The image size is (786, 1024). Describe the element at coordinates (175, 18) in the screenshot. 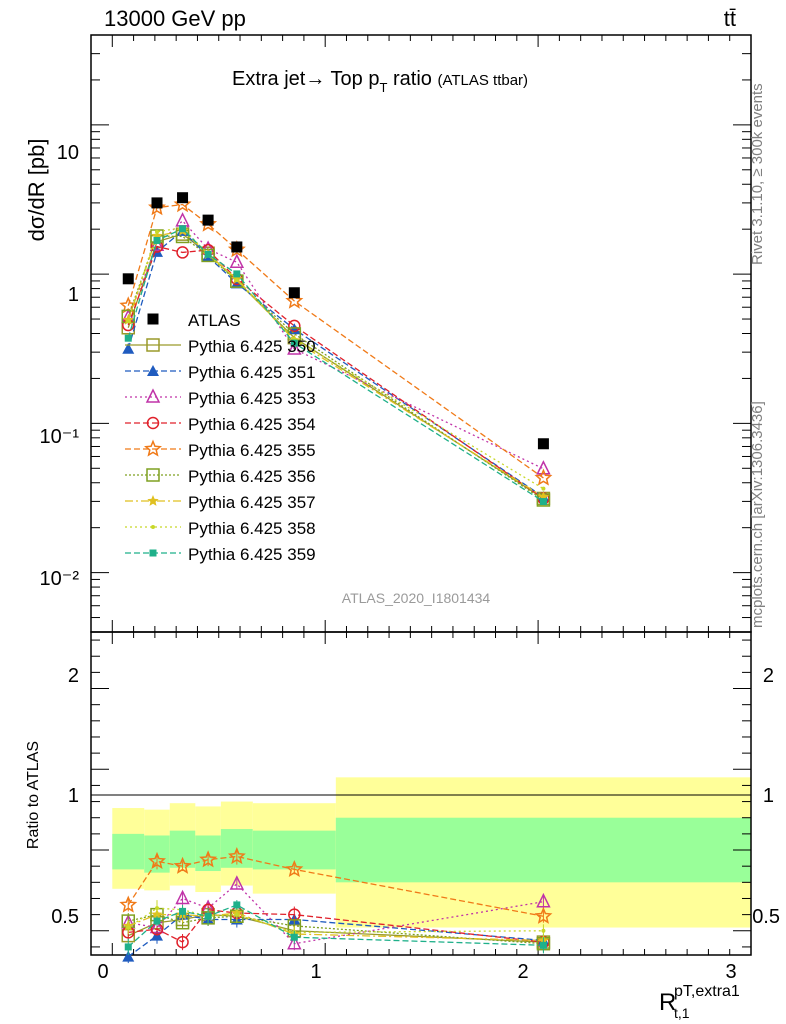

I see `header-energy: 13000 GeV pp` at that location.